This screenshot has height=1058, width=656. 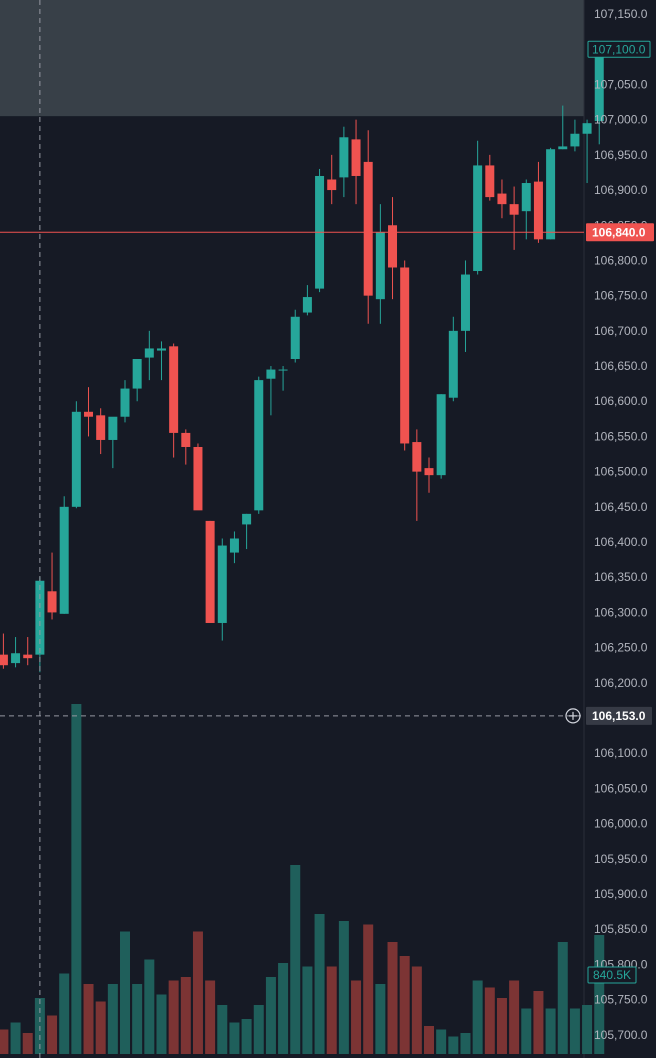 I want to click on upper-price-tag-label: 107,100.0, so click(x=619, y=49).